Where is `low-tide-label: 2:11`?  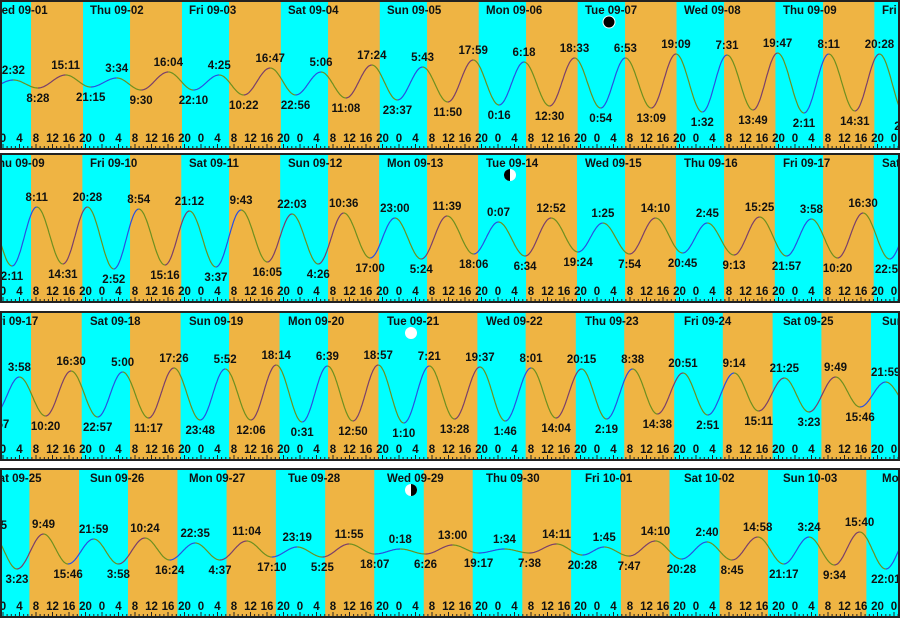
low-tide-label: 2:11 is located at coordinates (12, 277).